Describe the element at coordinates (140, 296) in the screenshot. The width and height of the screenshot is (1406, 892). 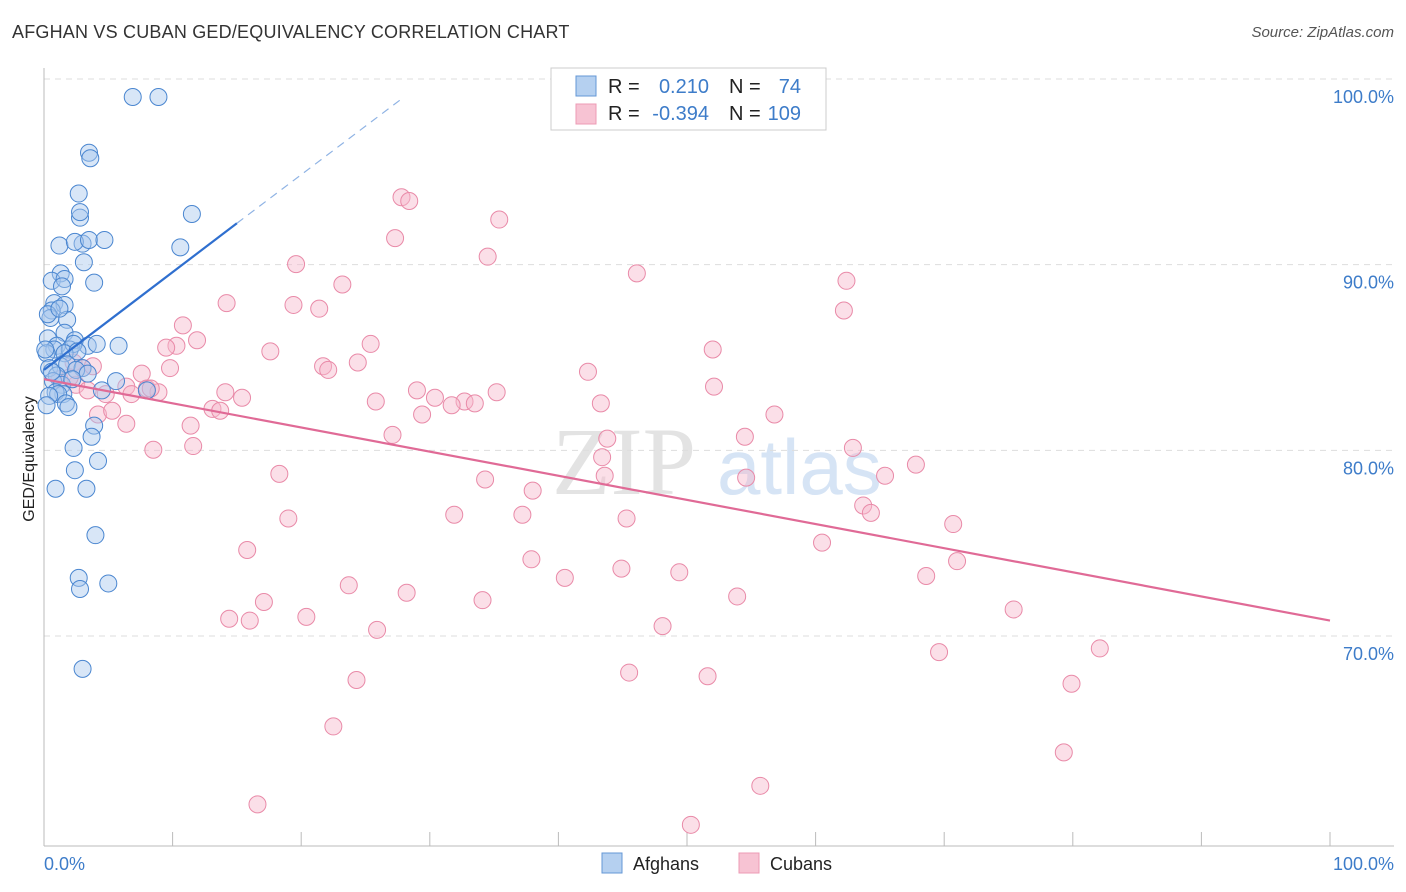
I see `afghan-trend-line` at that location.